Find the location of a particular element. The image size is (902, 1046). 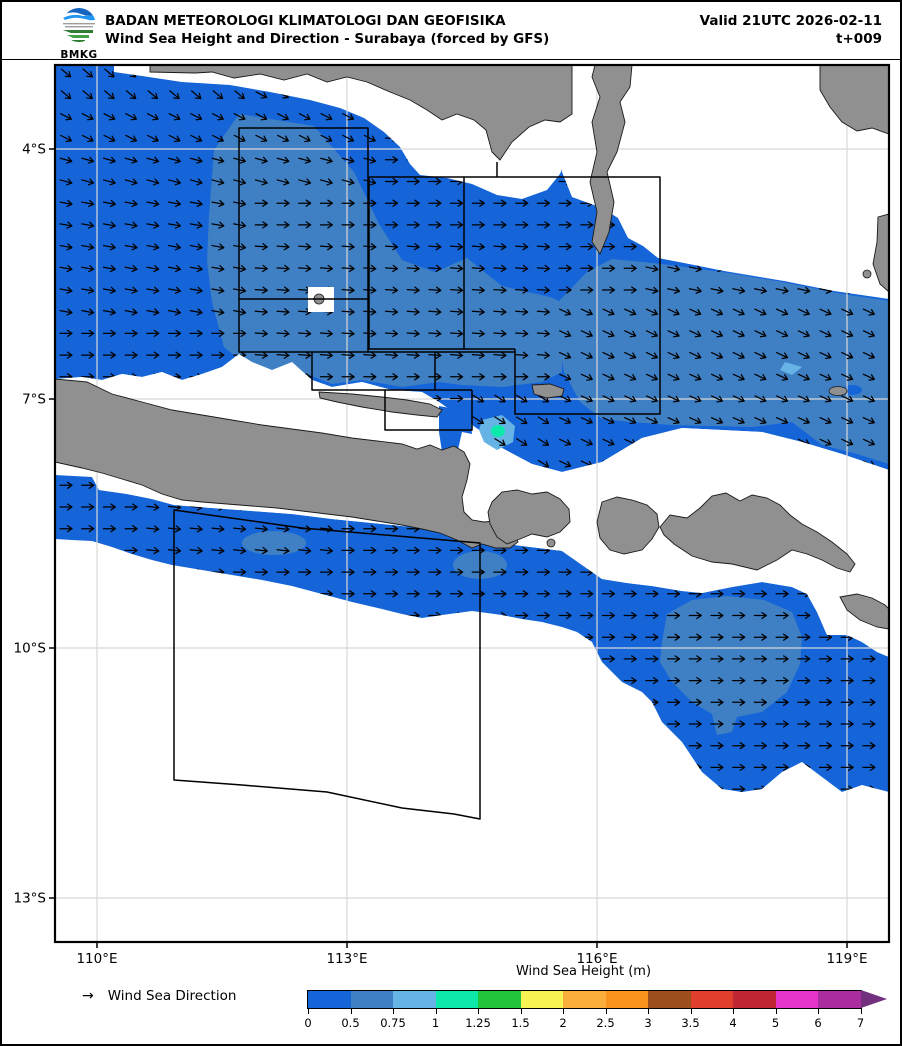

lon-tick-label: 113°E is located at coordinates (346, 959).